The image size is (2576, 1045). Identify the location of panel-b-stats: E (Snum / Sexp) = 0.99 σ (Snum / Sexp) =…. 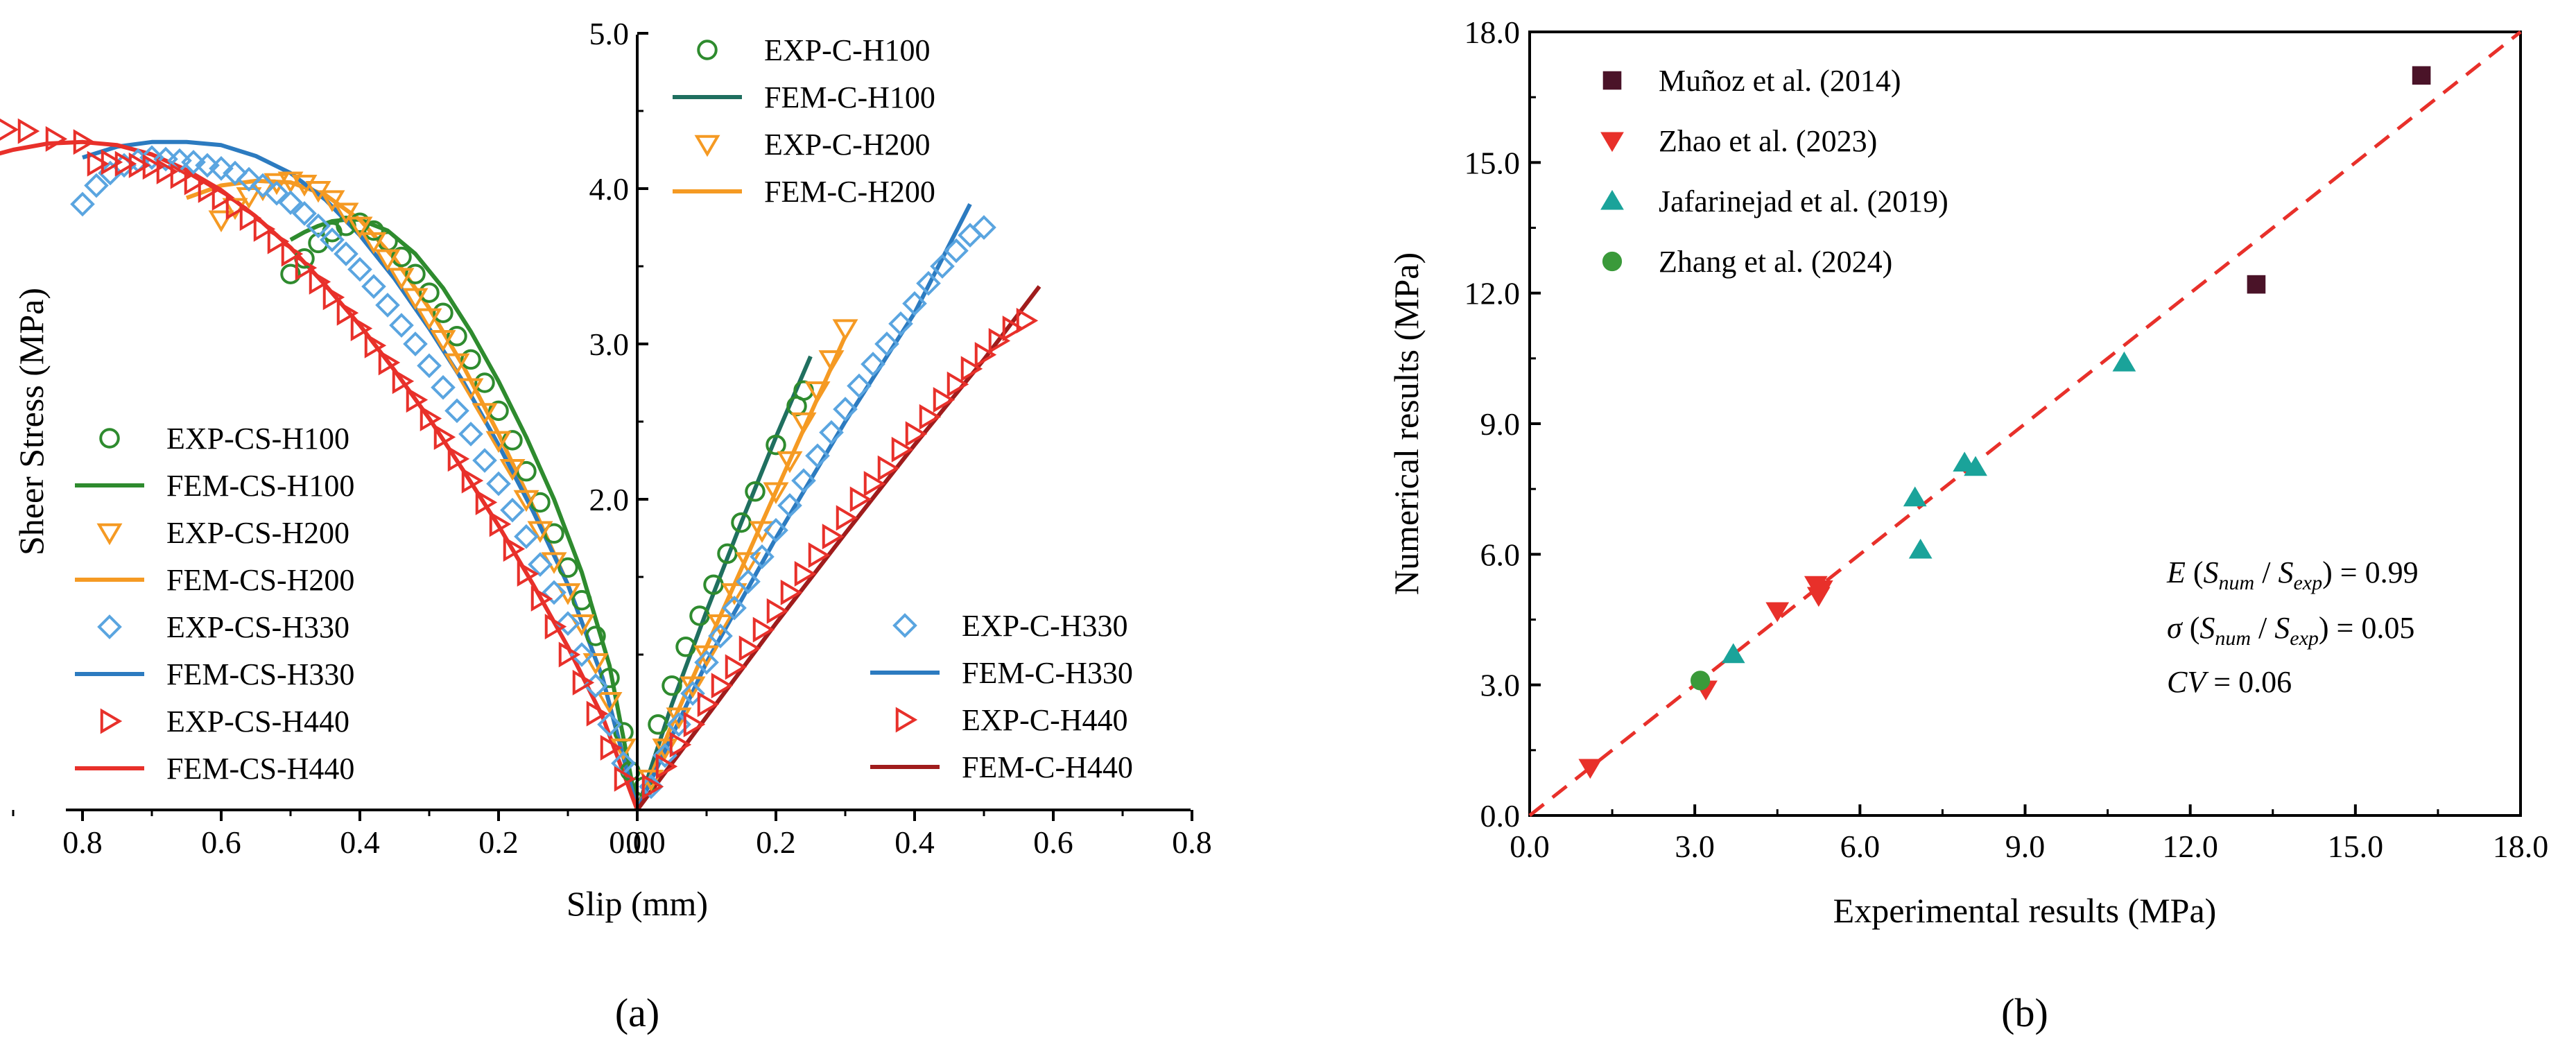
(2292, 627).